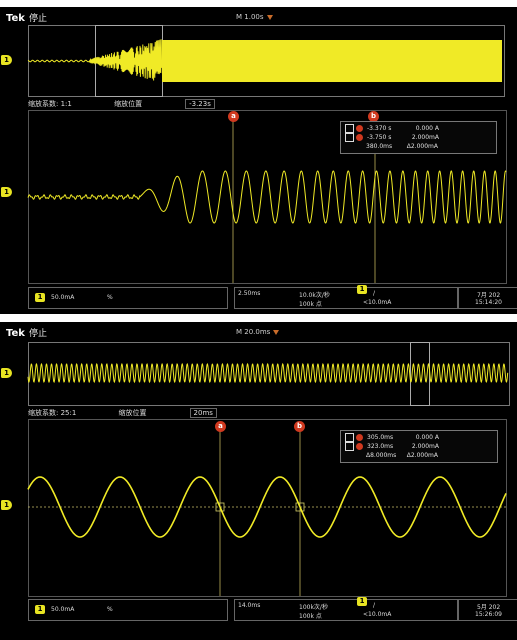  I want to click on horizontal-position-value: M 20.0ms, so click(253, 332).